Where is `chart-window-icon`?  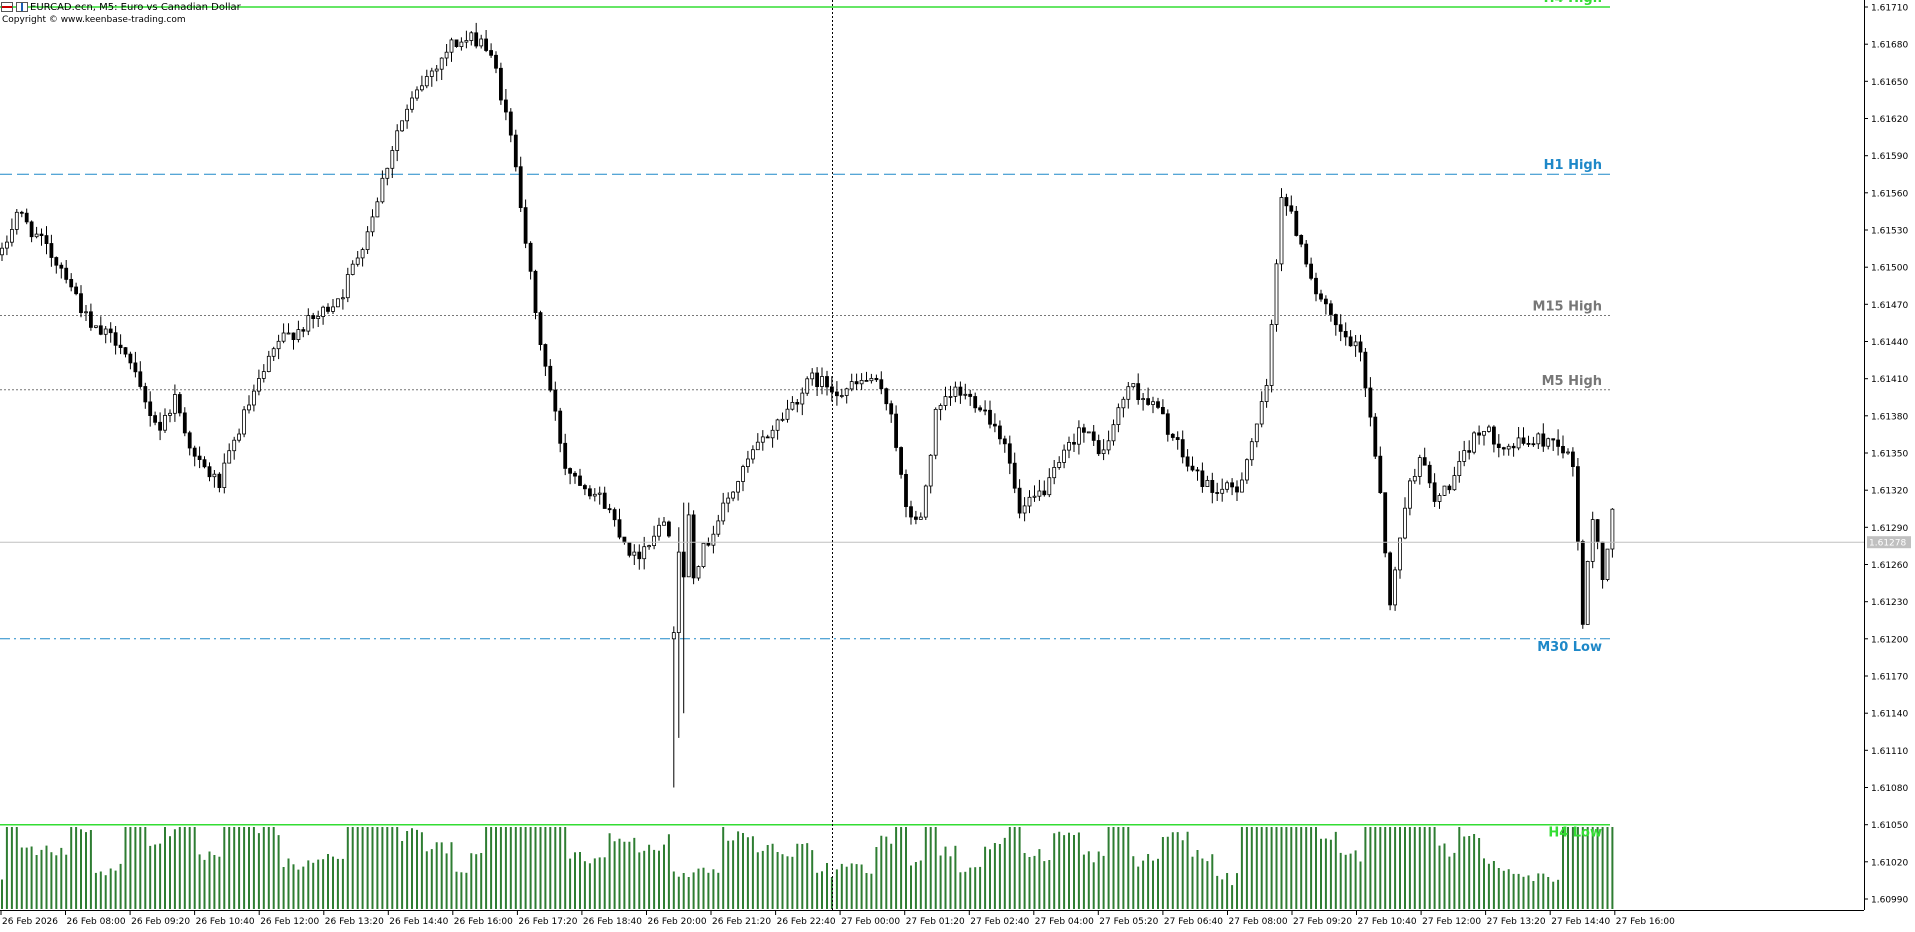
chart-window-icon is located at coordinates (7, 7).